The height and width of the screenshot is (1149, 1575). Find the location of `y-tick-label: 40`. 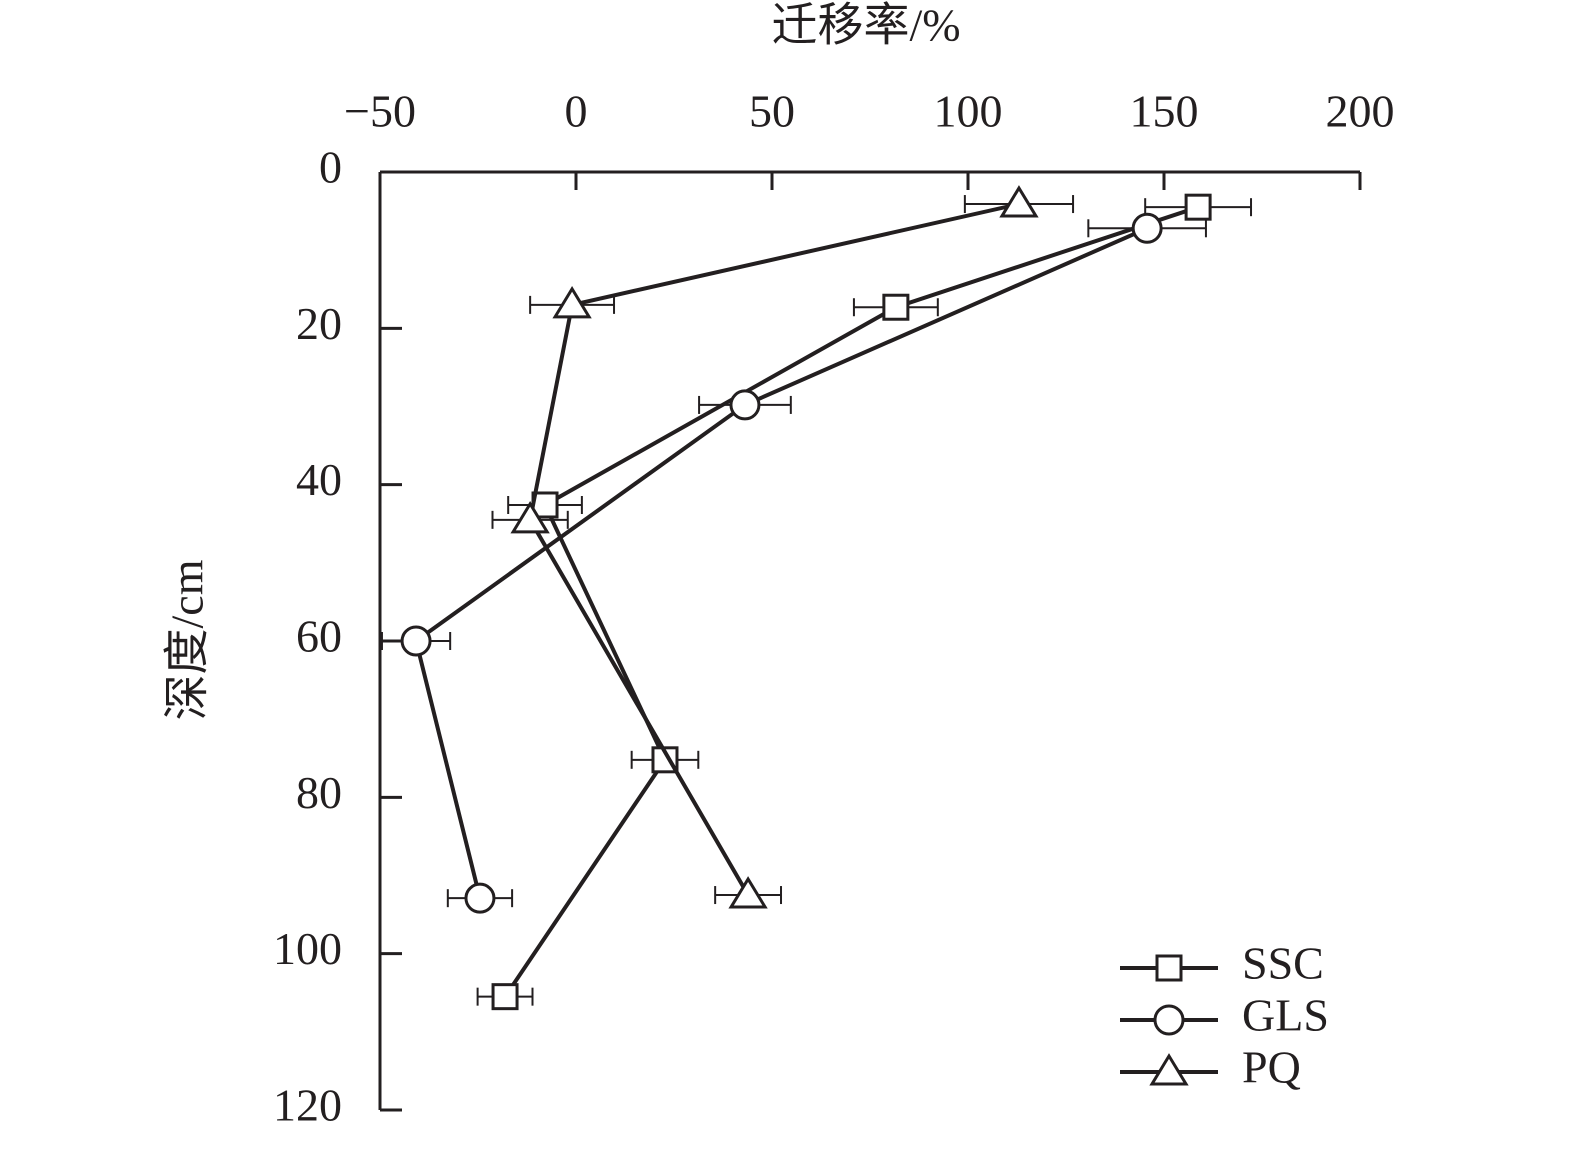

y-tick-label: 40 is located at coordinates (319, 479).